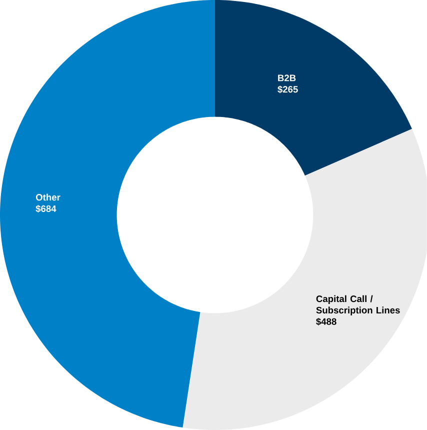  I want to click on data-label: $265, so click(288, 90).